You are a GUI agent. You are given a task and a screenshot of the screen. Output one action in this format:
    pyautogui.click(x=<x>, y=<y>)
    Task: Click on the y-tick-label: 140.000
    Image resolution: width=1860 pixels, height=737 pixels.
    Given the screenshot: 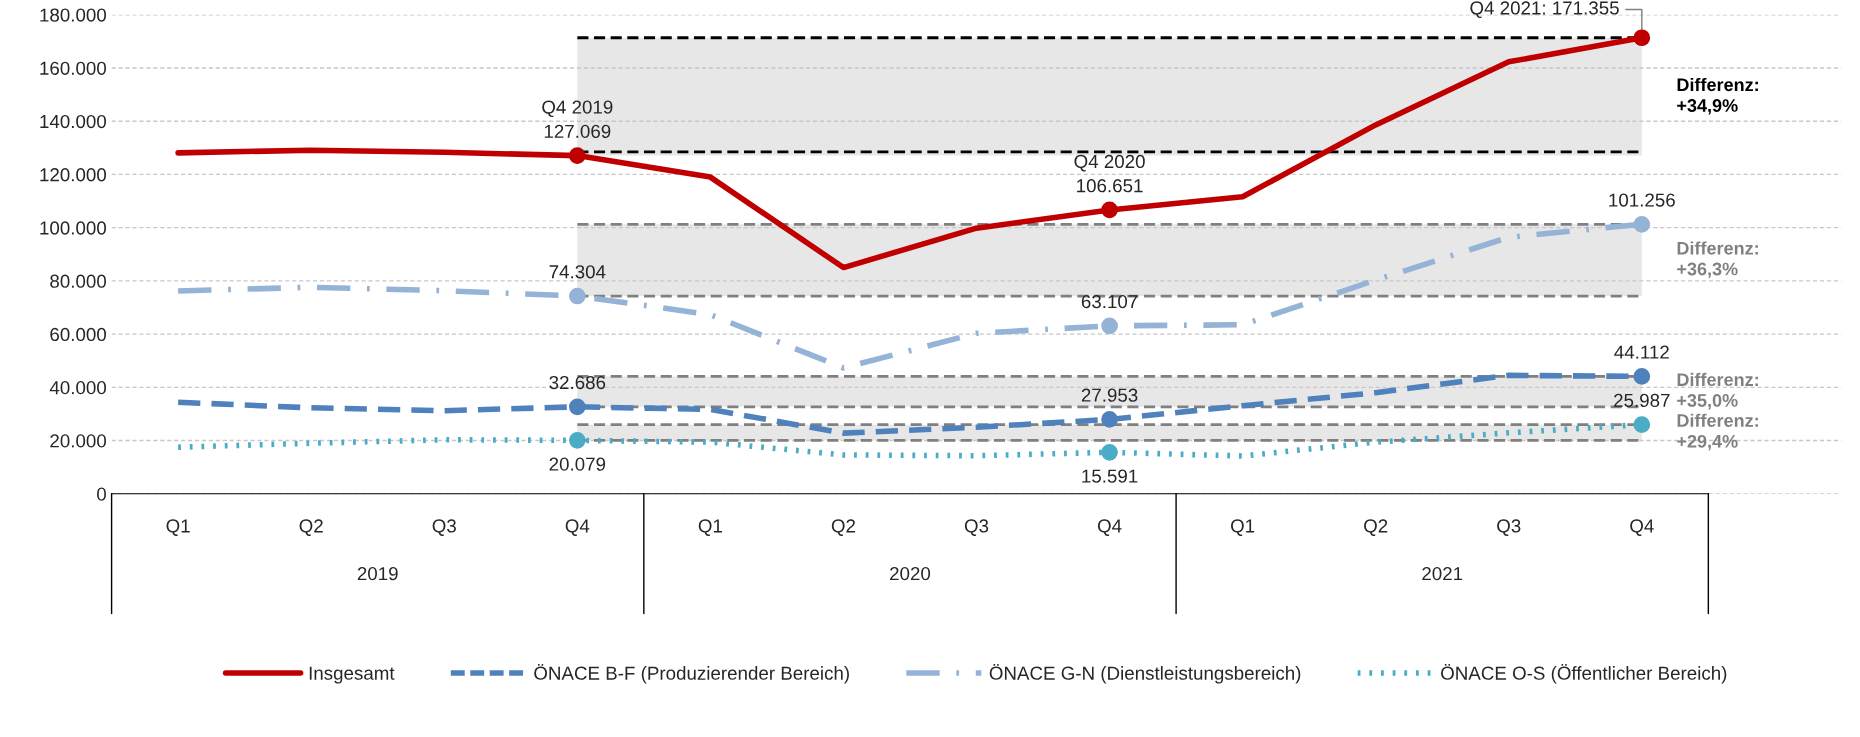 What is the action you would take?
    pyautogui.click(x=73, y=121)
    